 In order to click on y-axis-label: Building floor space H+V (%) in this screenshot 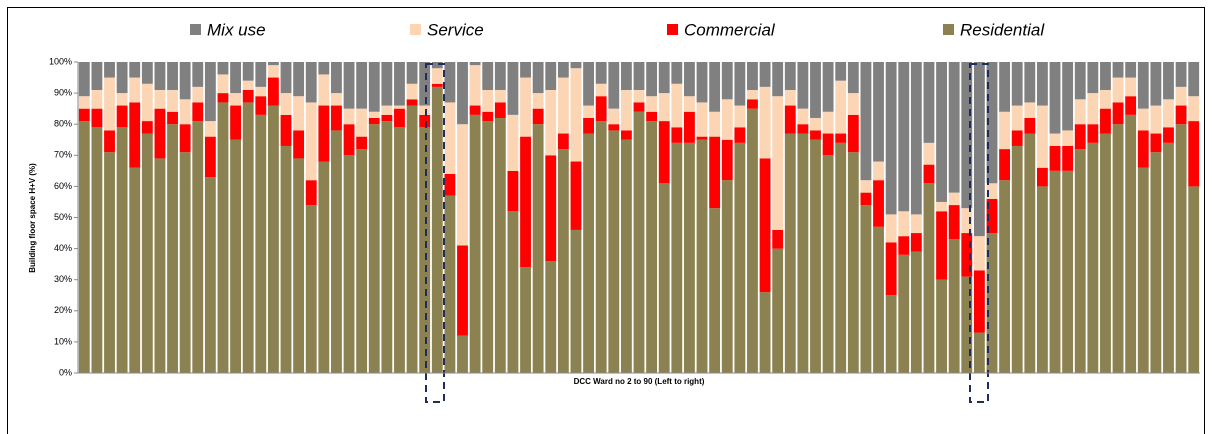, I will do `click(32, 218)`.